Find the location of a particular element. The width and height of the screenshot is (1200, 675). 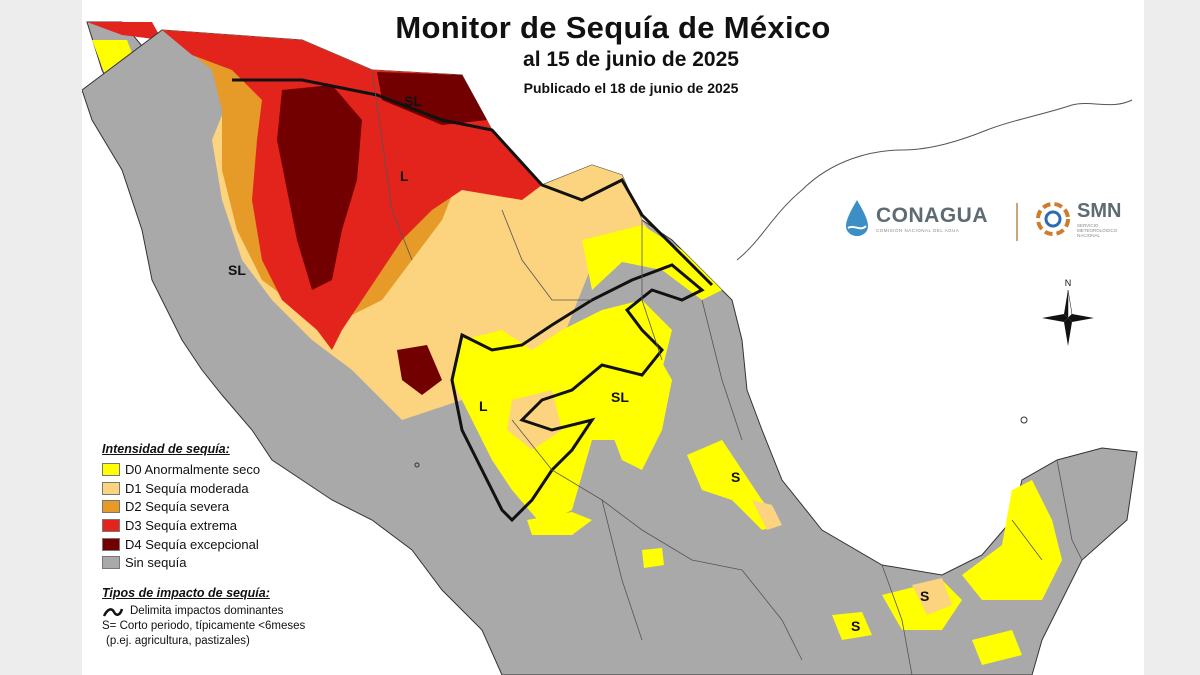

puebla-d0-spot is located at coordinates (653, 558).